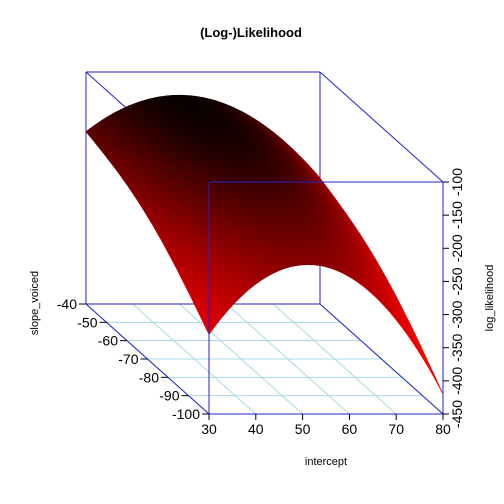 The width and height of the screenshot is (504, 504). I want to click on z-tick-label: -400, so click(457, 381).